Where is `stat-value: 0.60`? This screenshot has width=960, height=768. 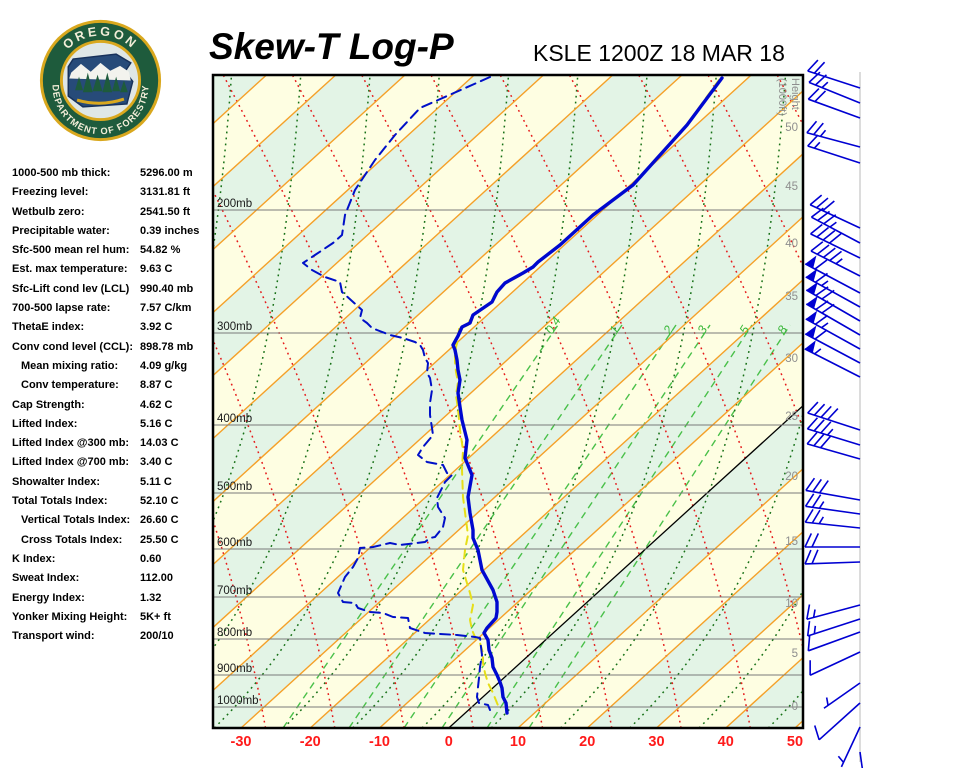
stat-value: 0.60 is located at coordinates (151, 558).